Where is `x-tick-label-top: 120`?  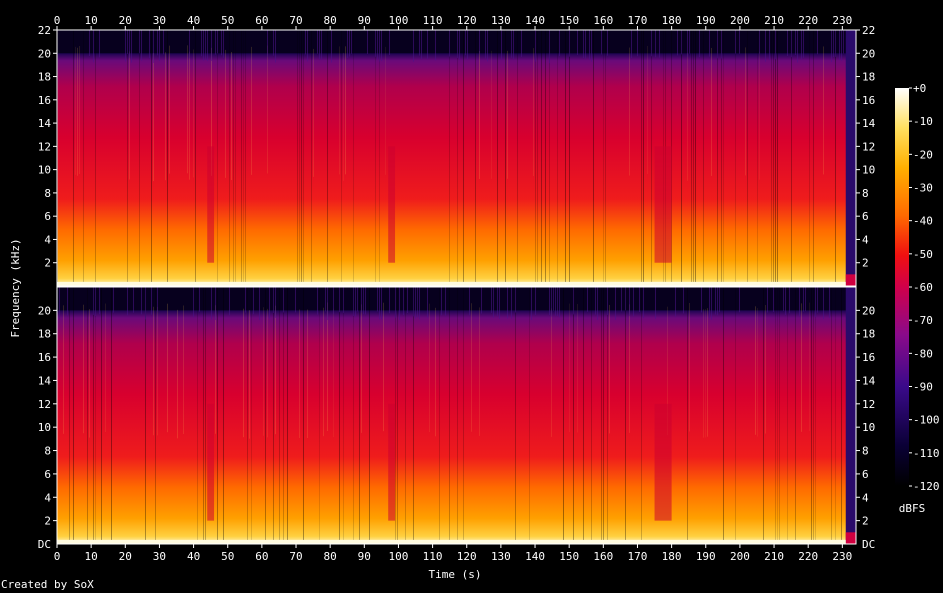 x-tick-label-top: 120 is located at coordinates (467, 20).